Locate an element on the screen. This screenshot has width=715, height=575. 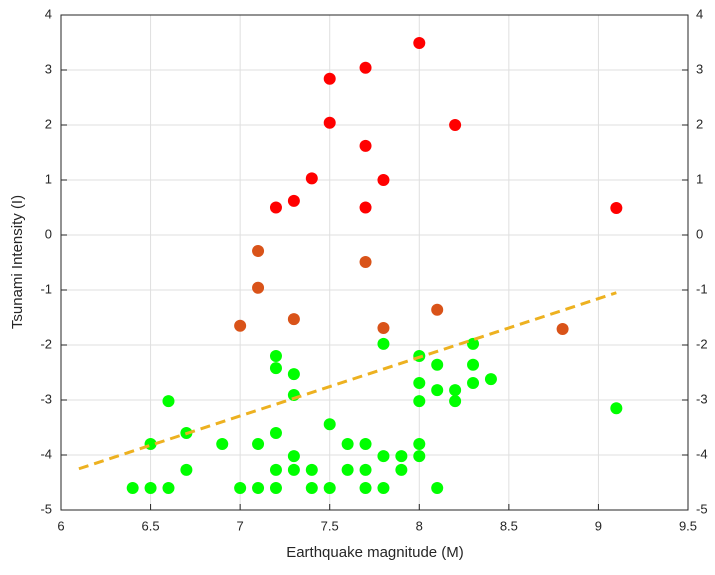
y2-tick-label: -1 is located at coordinates (702, 288).